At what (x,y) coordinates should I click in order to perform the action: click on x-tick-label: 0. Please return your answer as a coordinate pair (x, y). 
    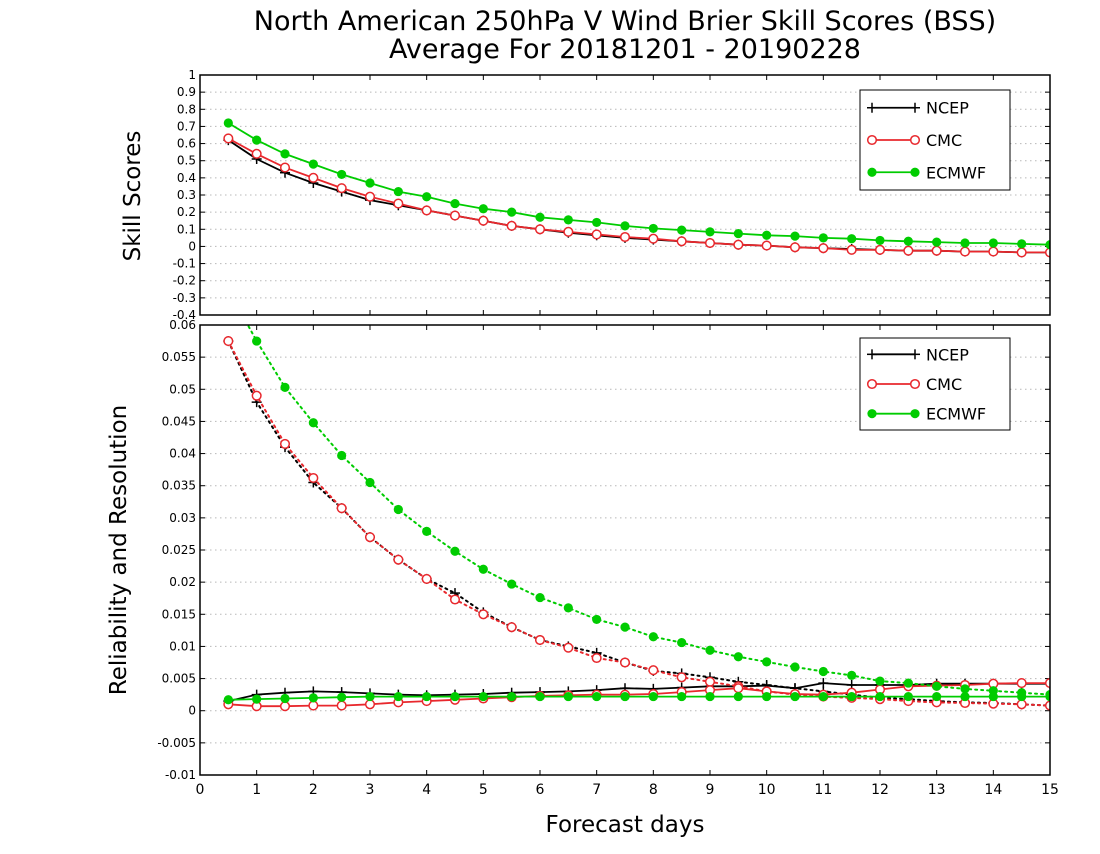
    Looking at the image, I should click on (200, 790).